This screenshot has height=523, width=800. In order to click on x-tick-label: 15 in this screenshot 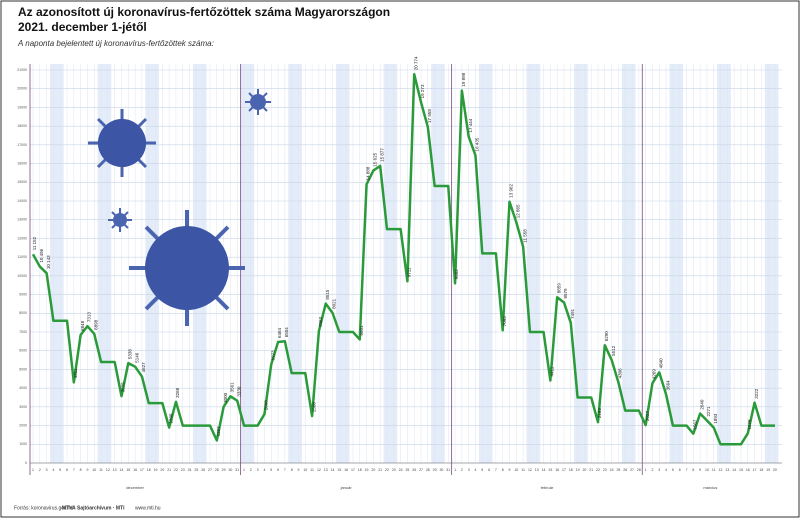, I will do `click(128, 470)`.